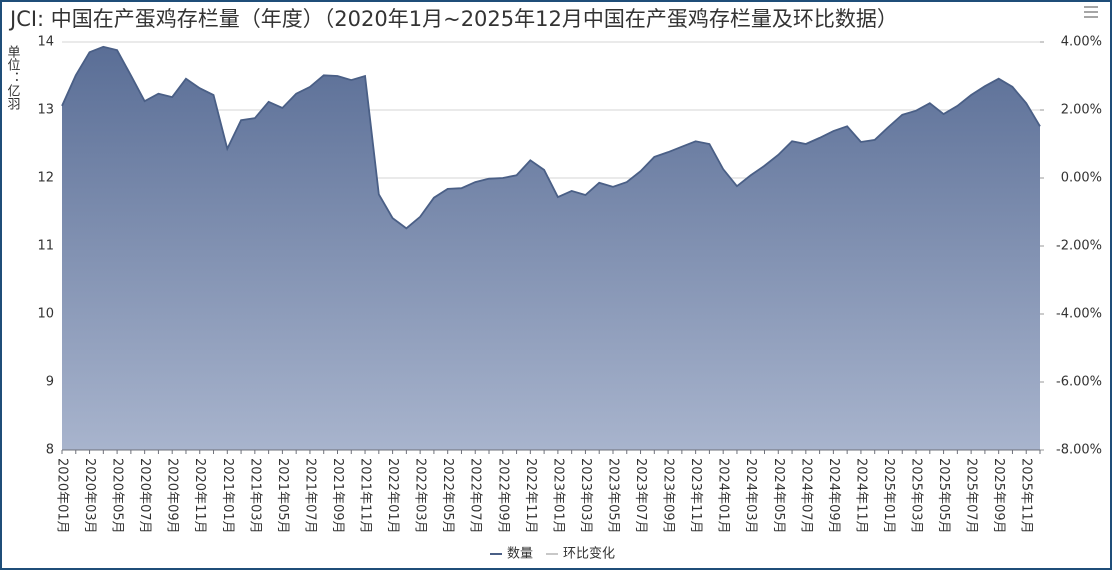 The width and height of the screenshot is (1112, 570). Describe the element at coordinates (227, 496) in the screenshot. I see `x-tick-label: 2021年01月` at that location.